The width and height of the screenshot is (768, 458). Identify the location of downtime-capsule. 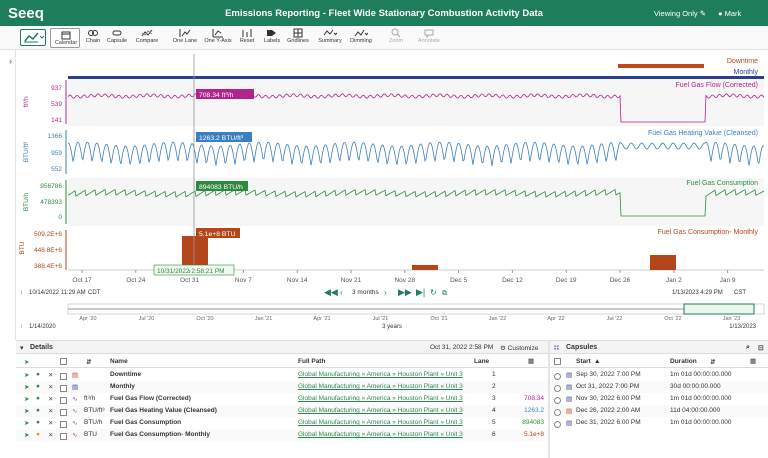
(661, 66).